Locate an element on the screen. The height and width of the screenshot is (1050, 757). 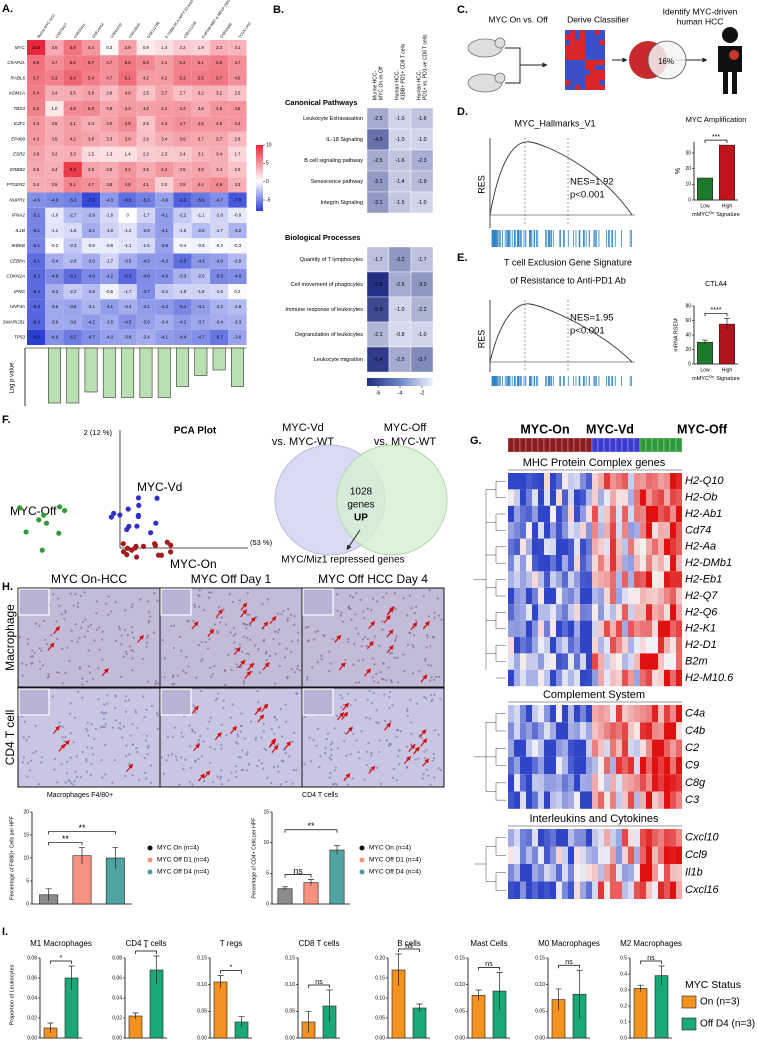
error-bar is located at coordinates (82, 855).